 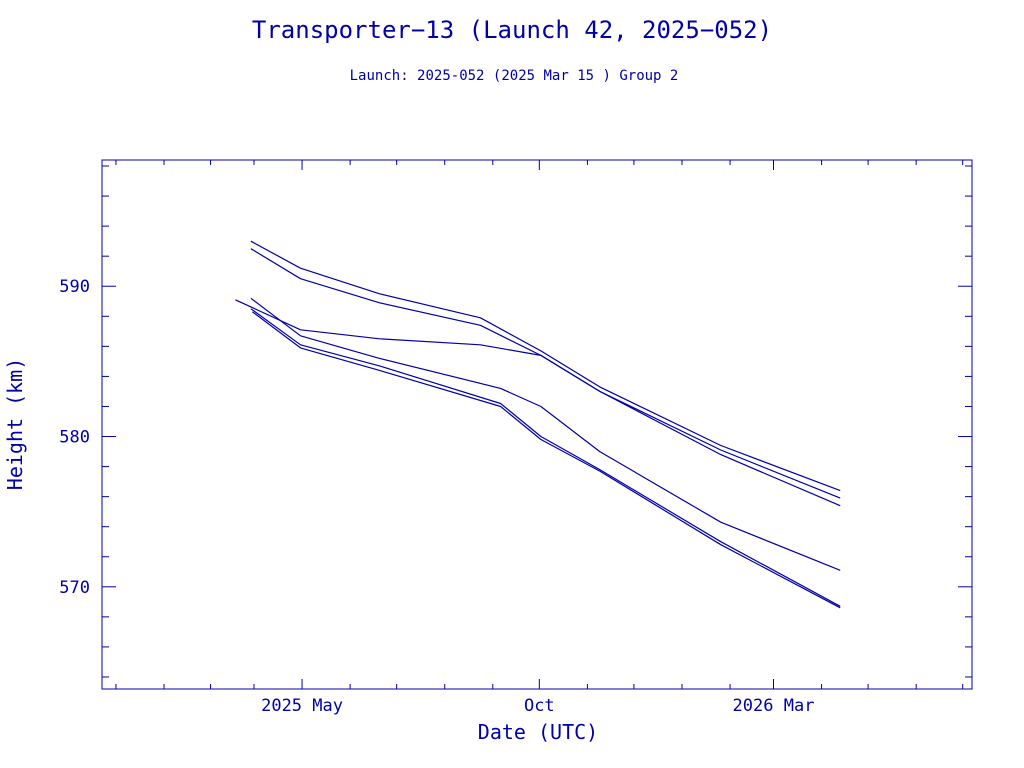 I want to click on x-axis-label: Date (UTC), so click(x=538, y=732).